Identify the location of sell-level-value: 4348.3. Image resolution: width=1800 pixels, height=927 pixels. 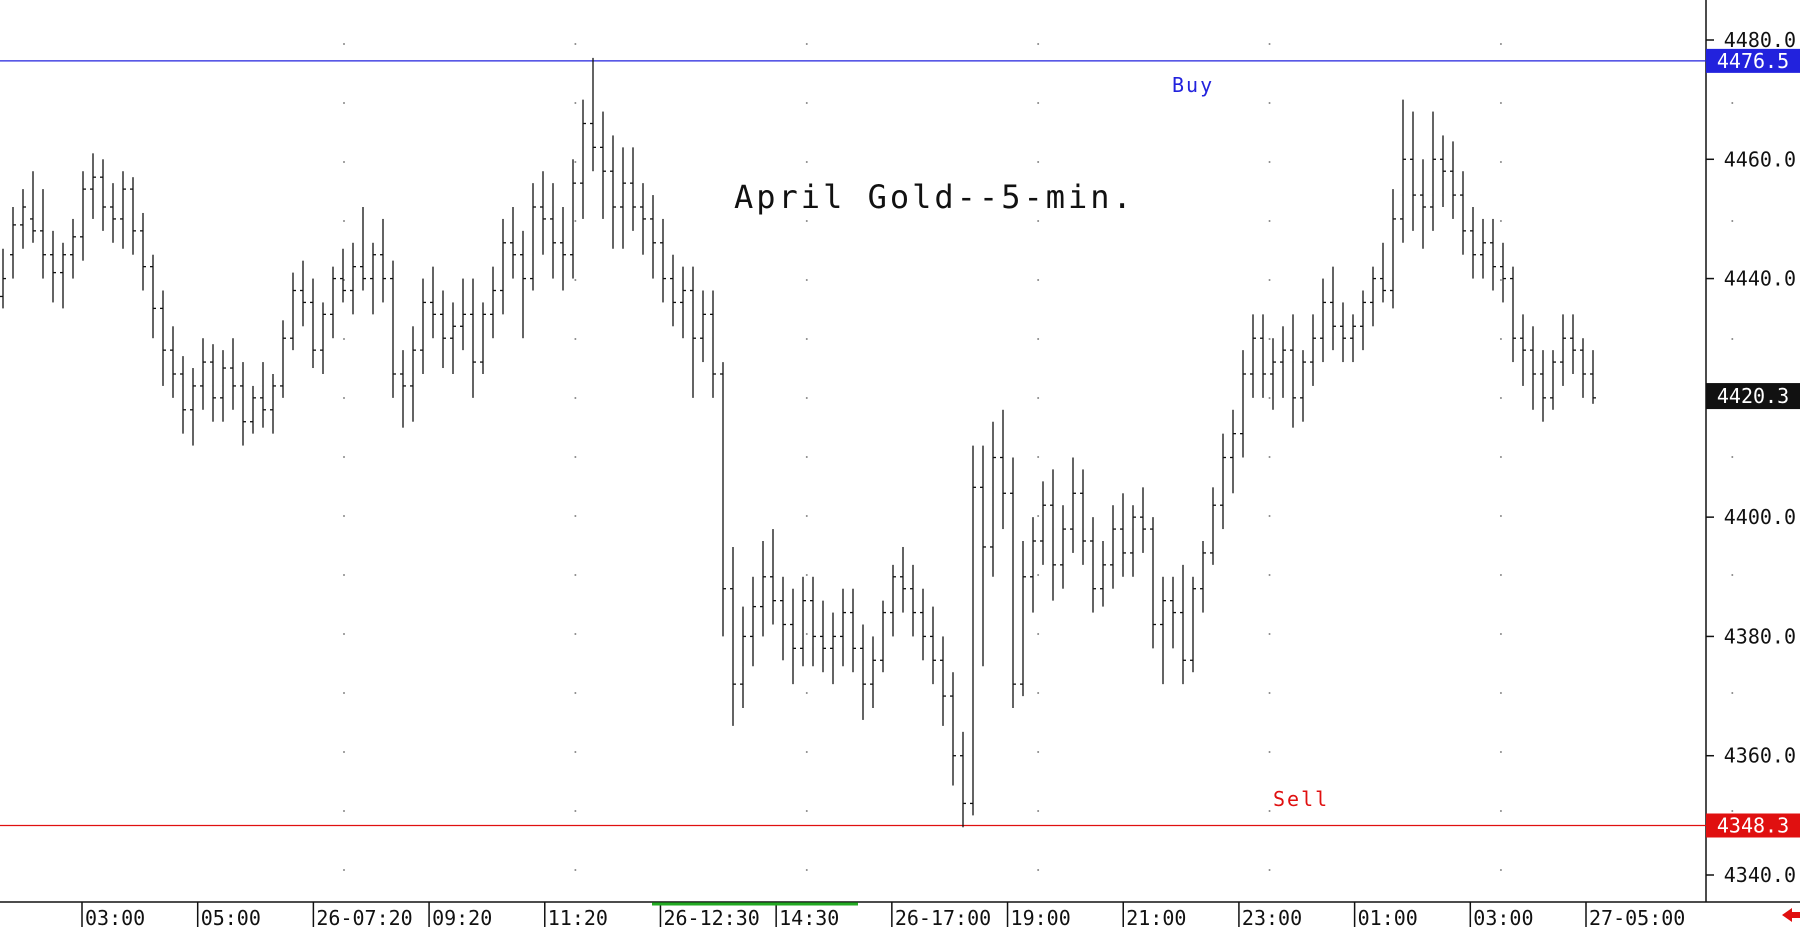
(1753, 825).